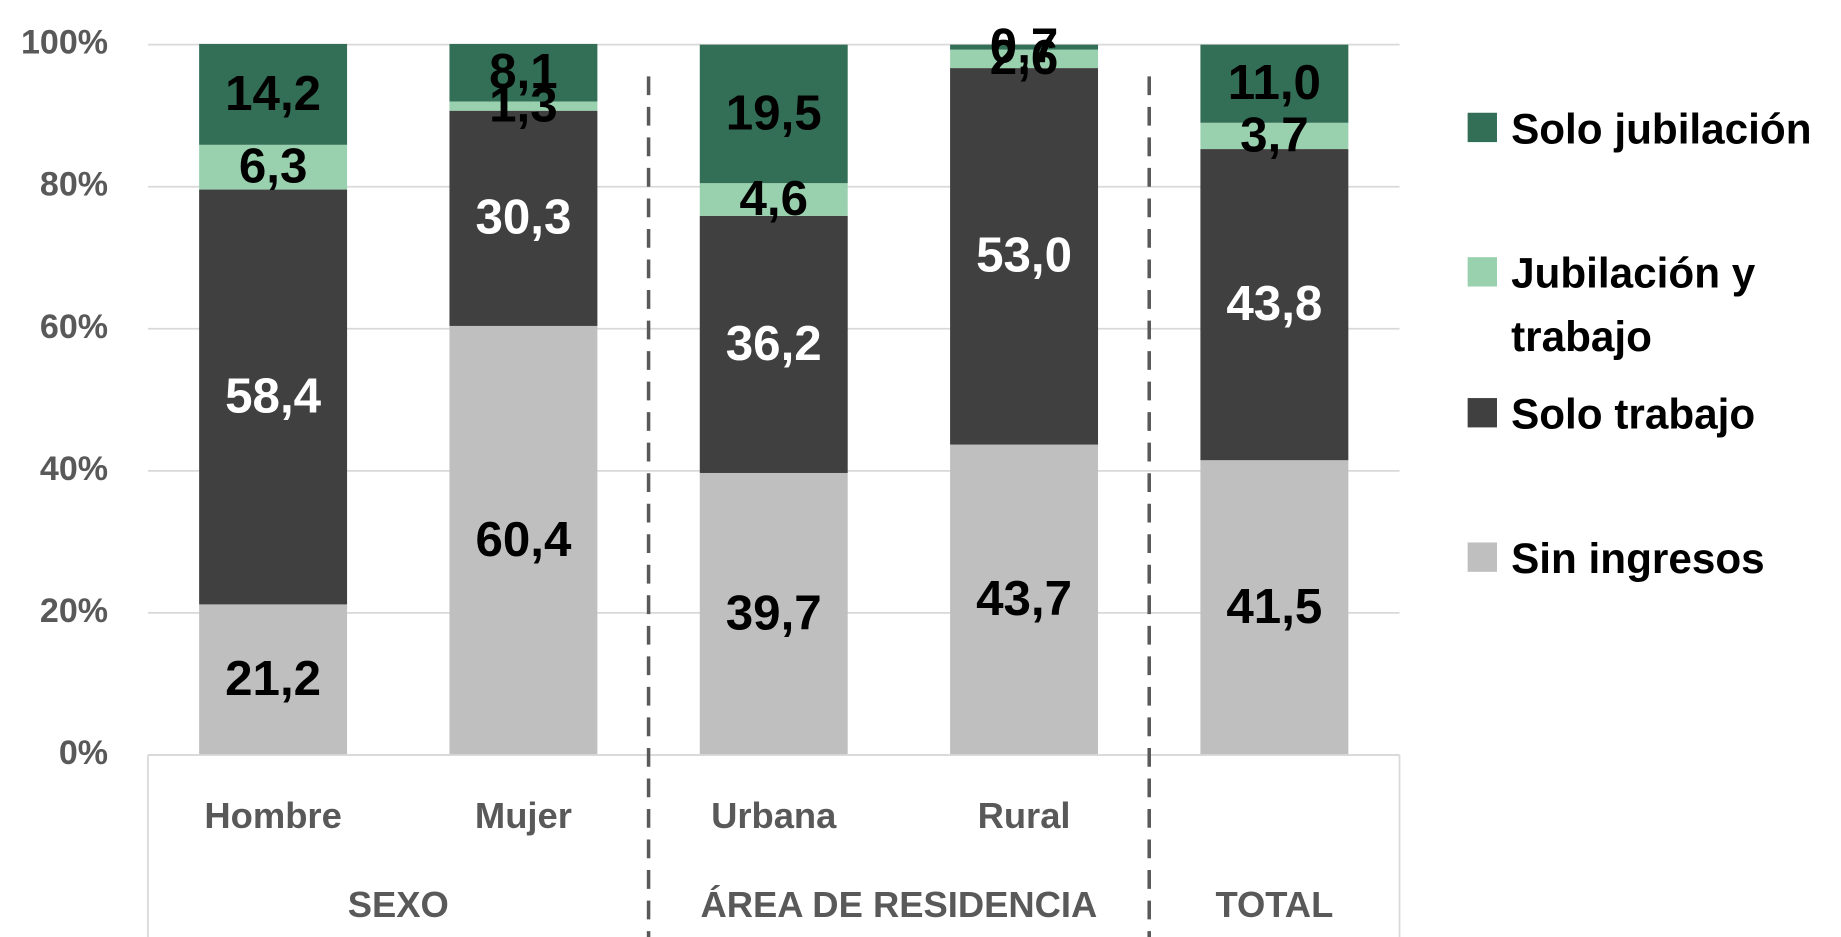 This screenshot has width=1841, height=937. I want to click on legend-label: Solo trabajo, so click(1633, 414).